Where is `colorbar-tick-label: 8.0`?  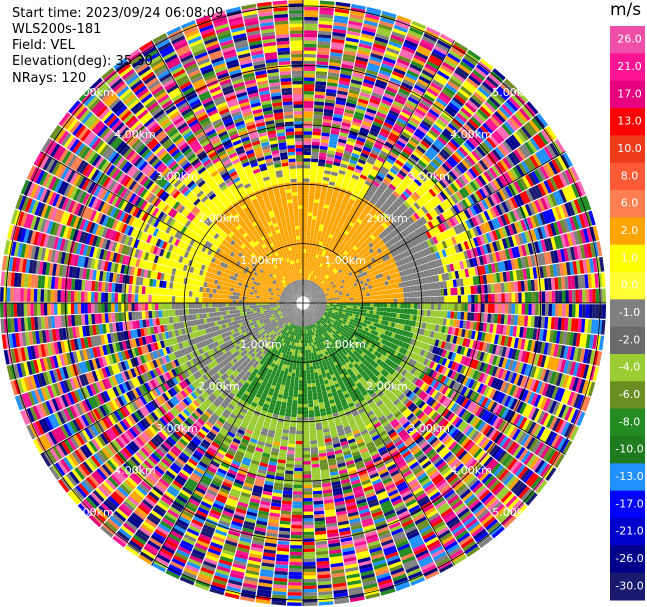 colorbar-tick-label: 8.0 is located at coordinates (630, 175).